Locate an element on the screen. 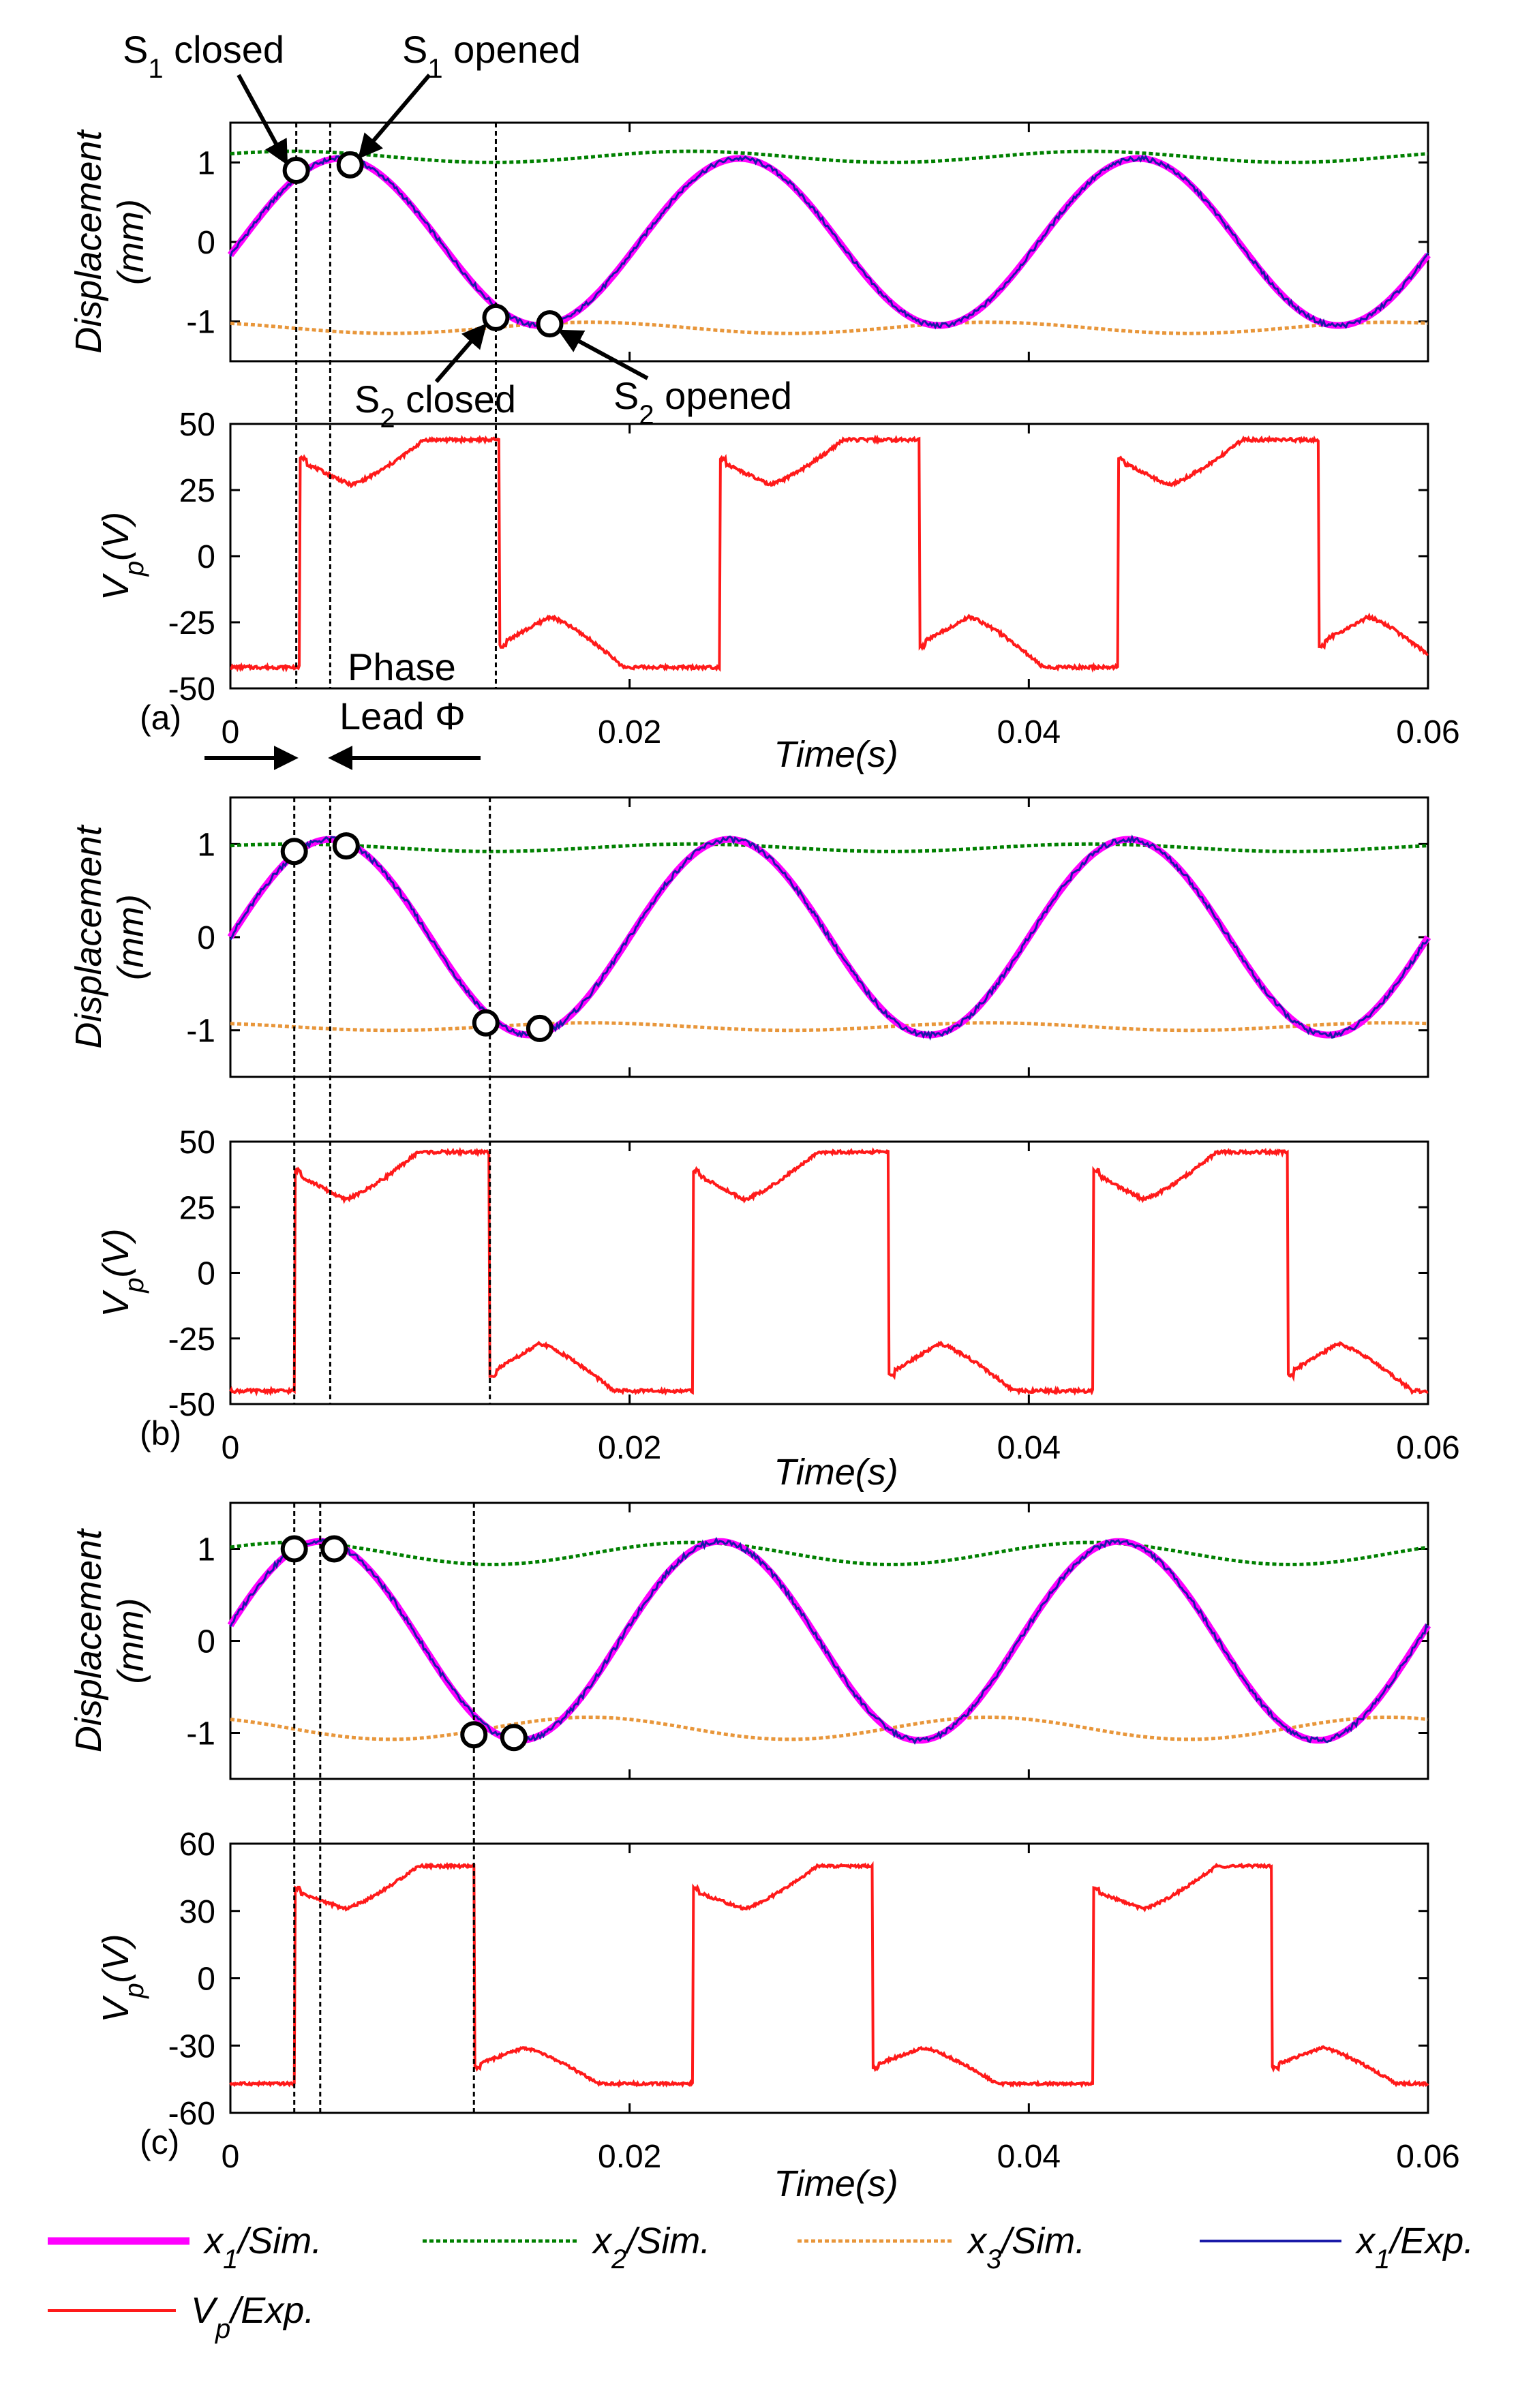 Image resolution: width=1533 pixels, height=2408 pixels. panel-tag: (a) is located at coordinates (160, 718).